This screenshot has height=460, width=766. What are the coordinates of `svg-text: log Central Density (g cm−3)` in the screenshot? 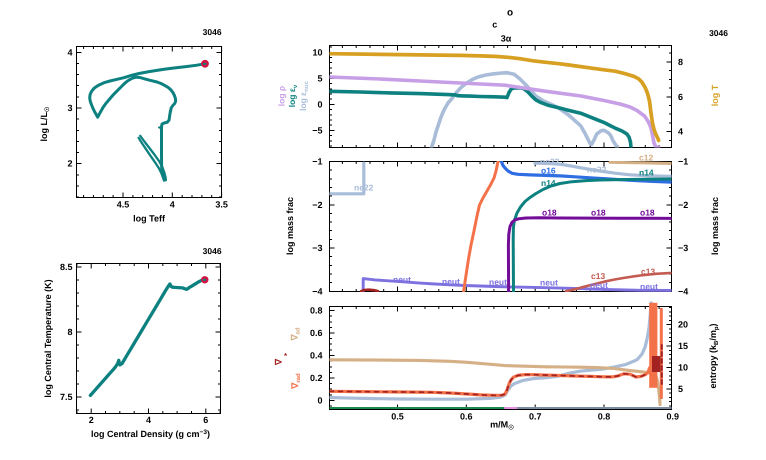 It's located at (150, 434).